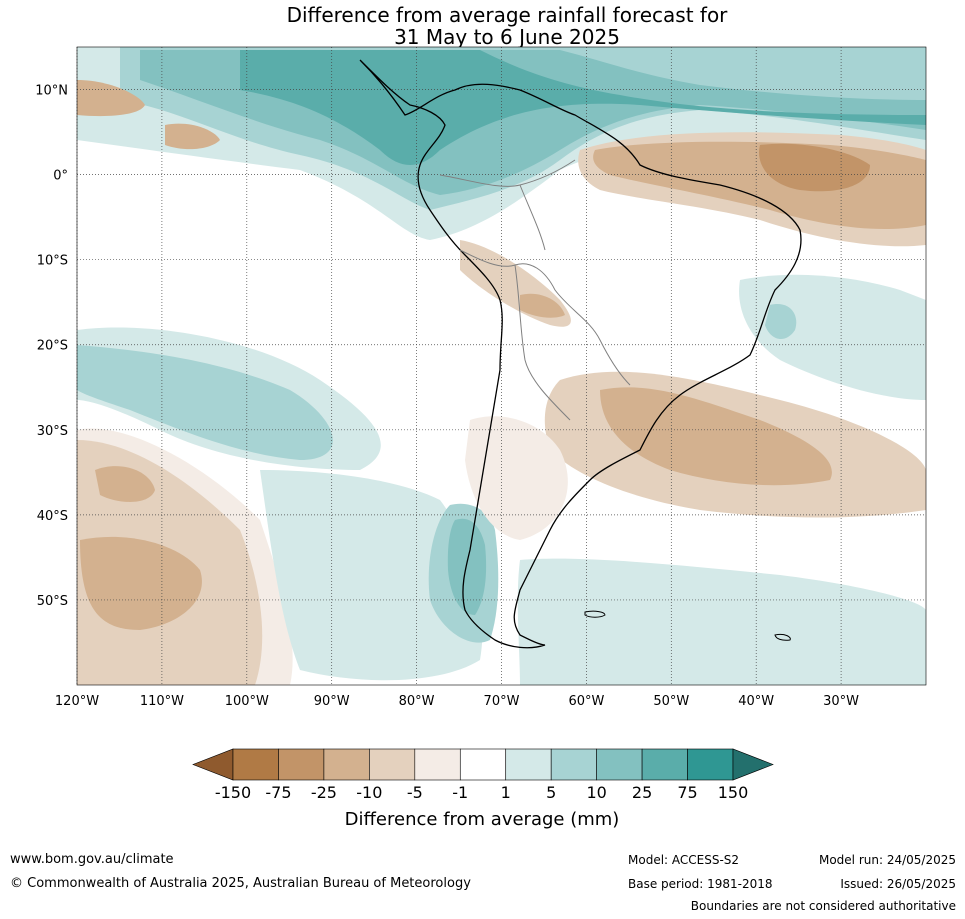 This screenshot has width=965, height=919. What do you see at coordinates (781, 322) in the screenshot?
I see `field-teal-atlantic-small` at bounding box center [781, 322].